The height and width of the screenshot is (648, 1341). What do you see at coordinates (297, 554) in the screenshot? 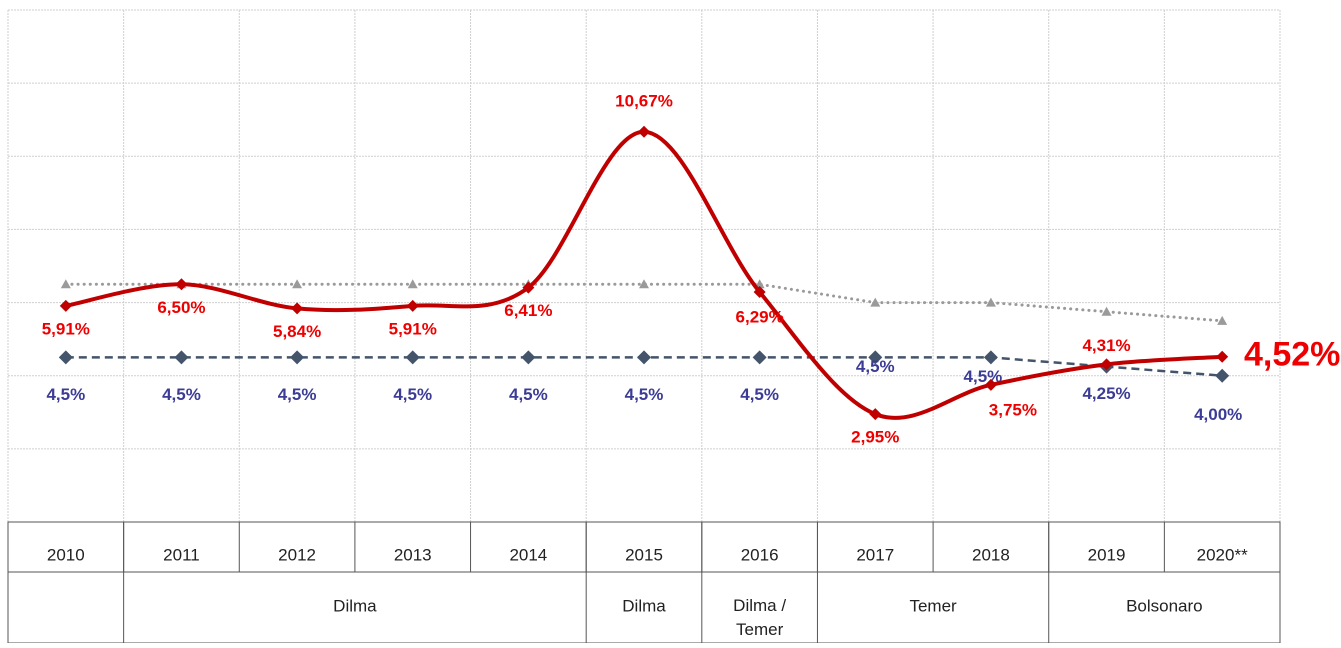
I see `year-label: 2012` at bounding box center [297, 554].